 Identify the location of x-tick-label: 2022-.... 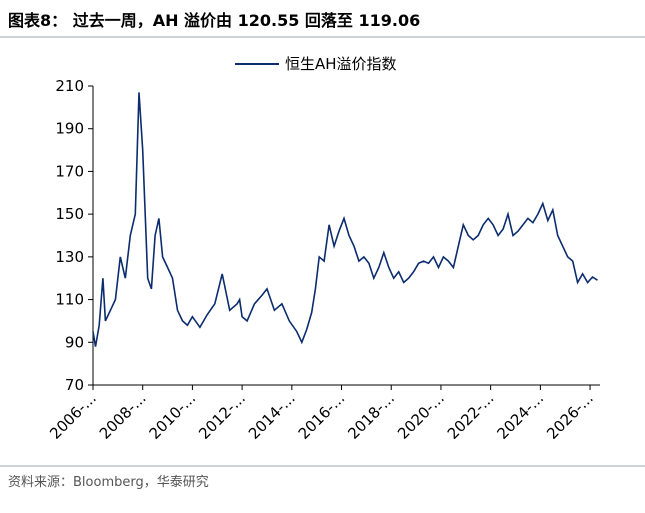
(471, 416).